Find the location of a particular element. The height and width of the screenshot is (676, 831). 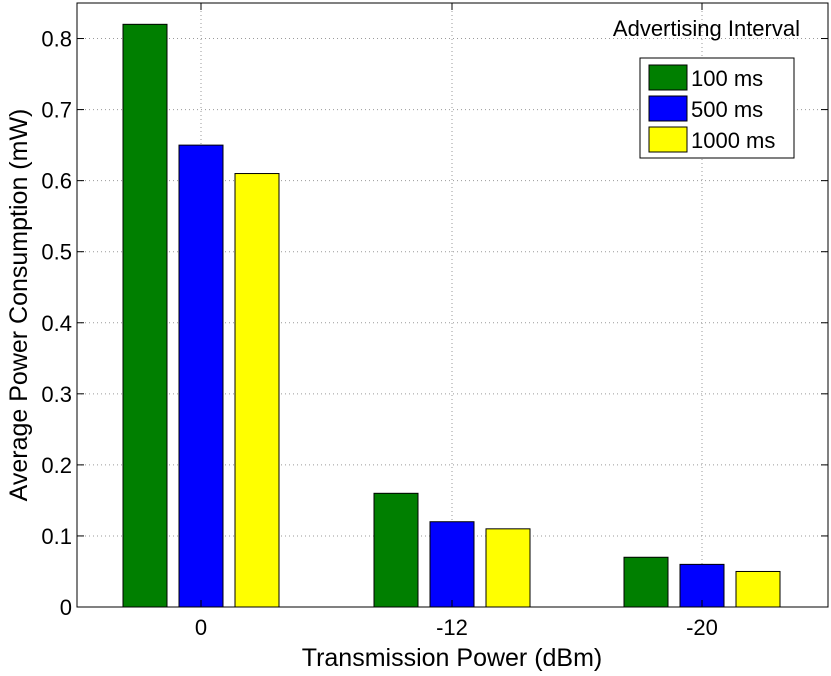

y-tick-label: 0.7 is located at coordinates (56, 110).